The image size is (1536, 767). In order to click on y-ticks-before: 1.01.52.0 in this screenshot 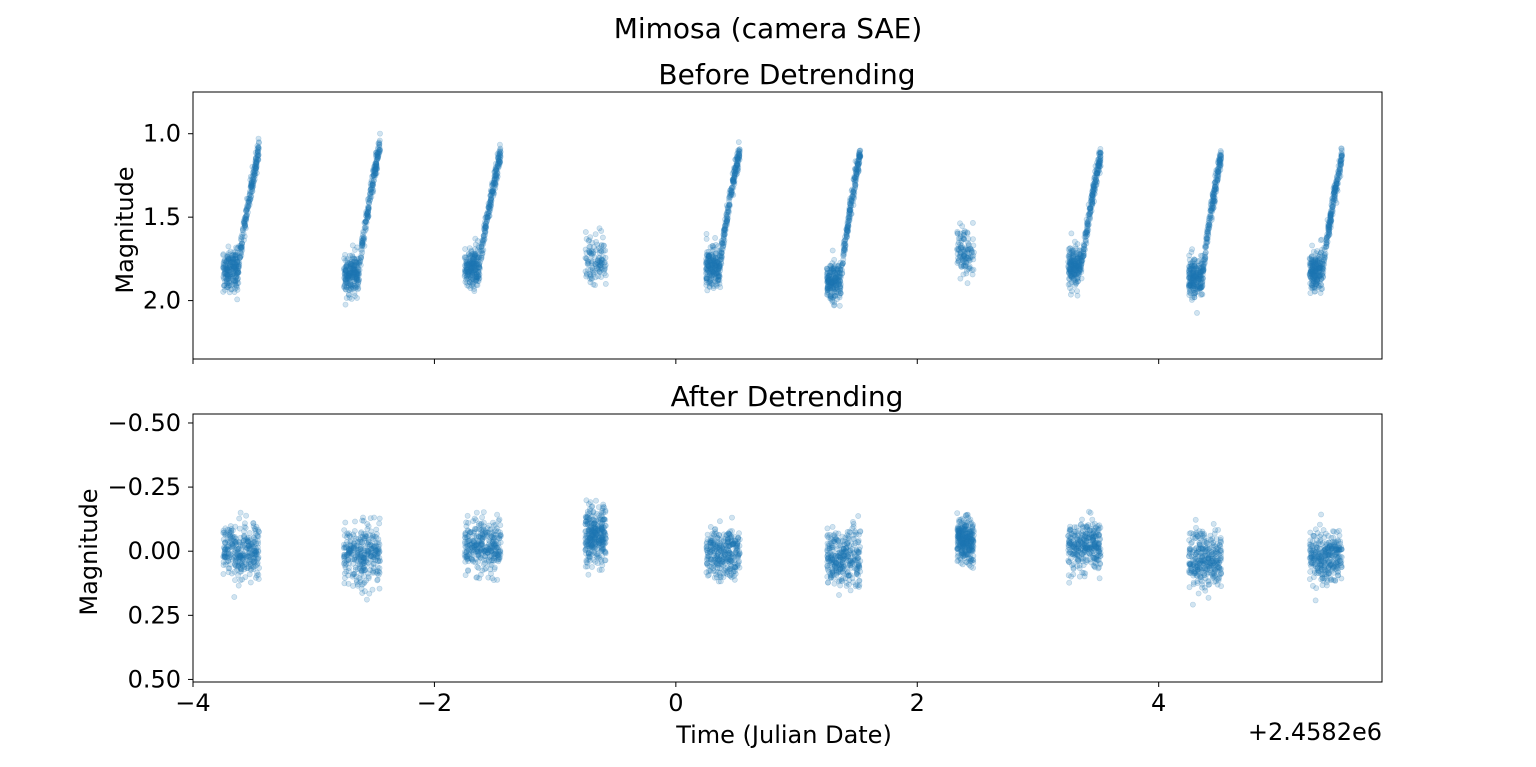, I will do `click(168, 217)`.